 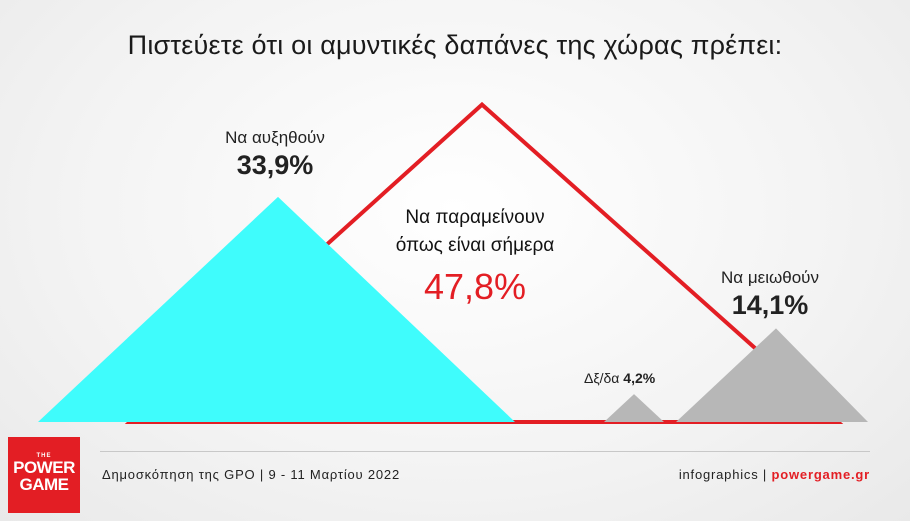 What do you see at coordinates (275, 165) in the screenshot?
I see `label-increase-value: 33,9%` at bounding box center [275, 165].